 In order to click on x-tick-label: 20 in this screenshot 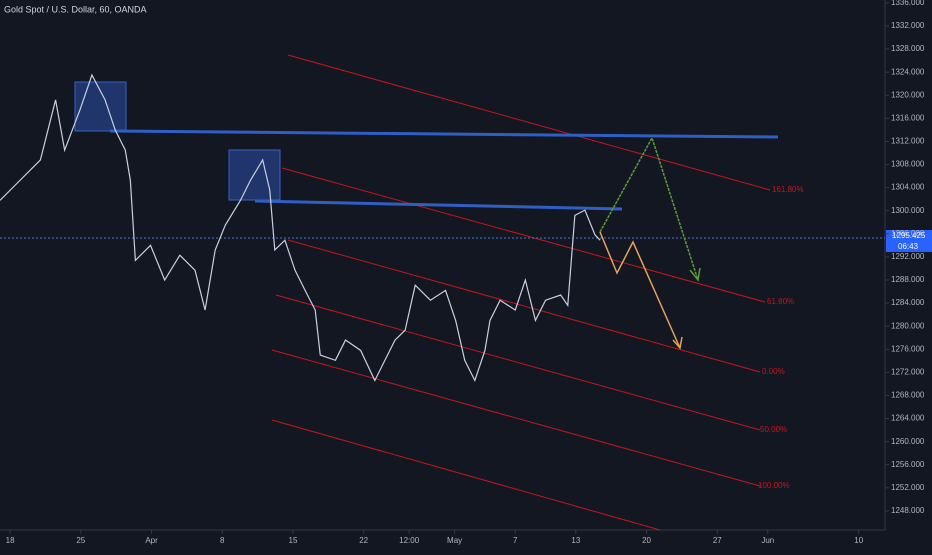, I will do `click(646, 540)`.